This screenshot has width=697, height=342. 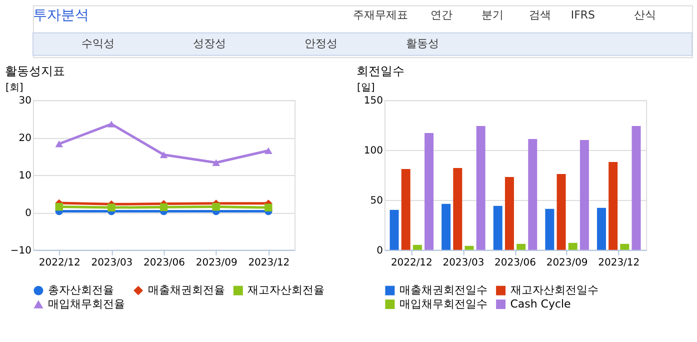 I want to click on text: 산식, so click(x=645, y=15).